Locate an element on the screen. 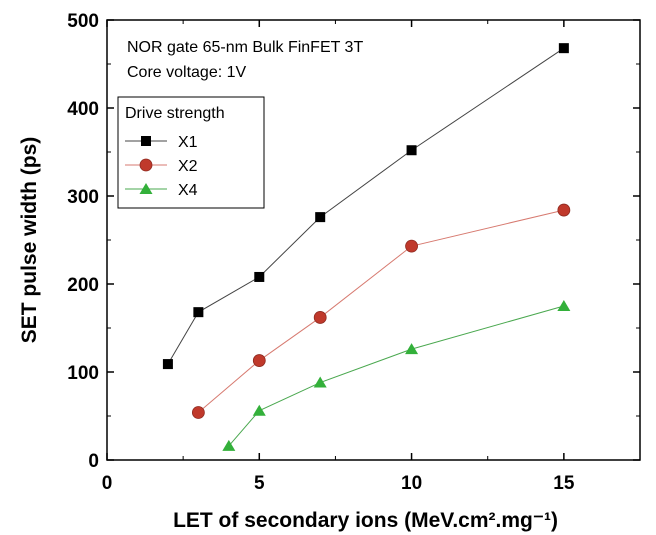 The image size is (656, 535). x-tick-label: 0 is located at coordinates (107, 483).